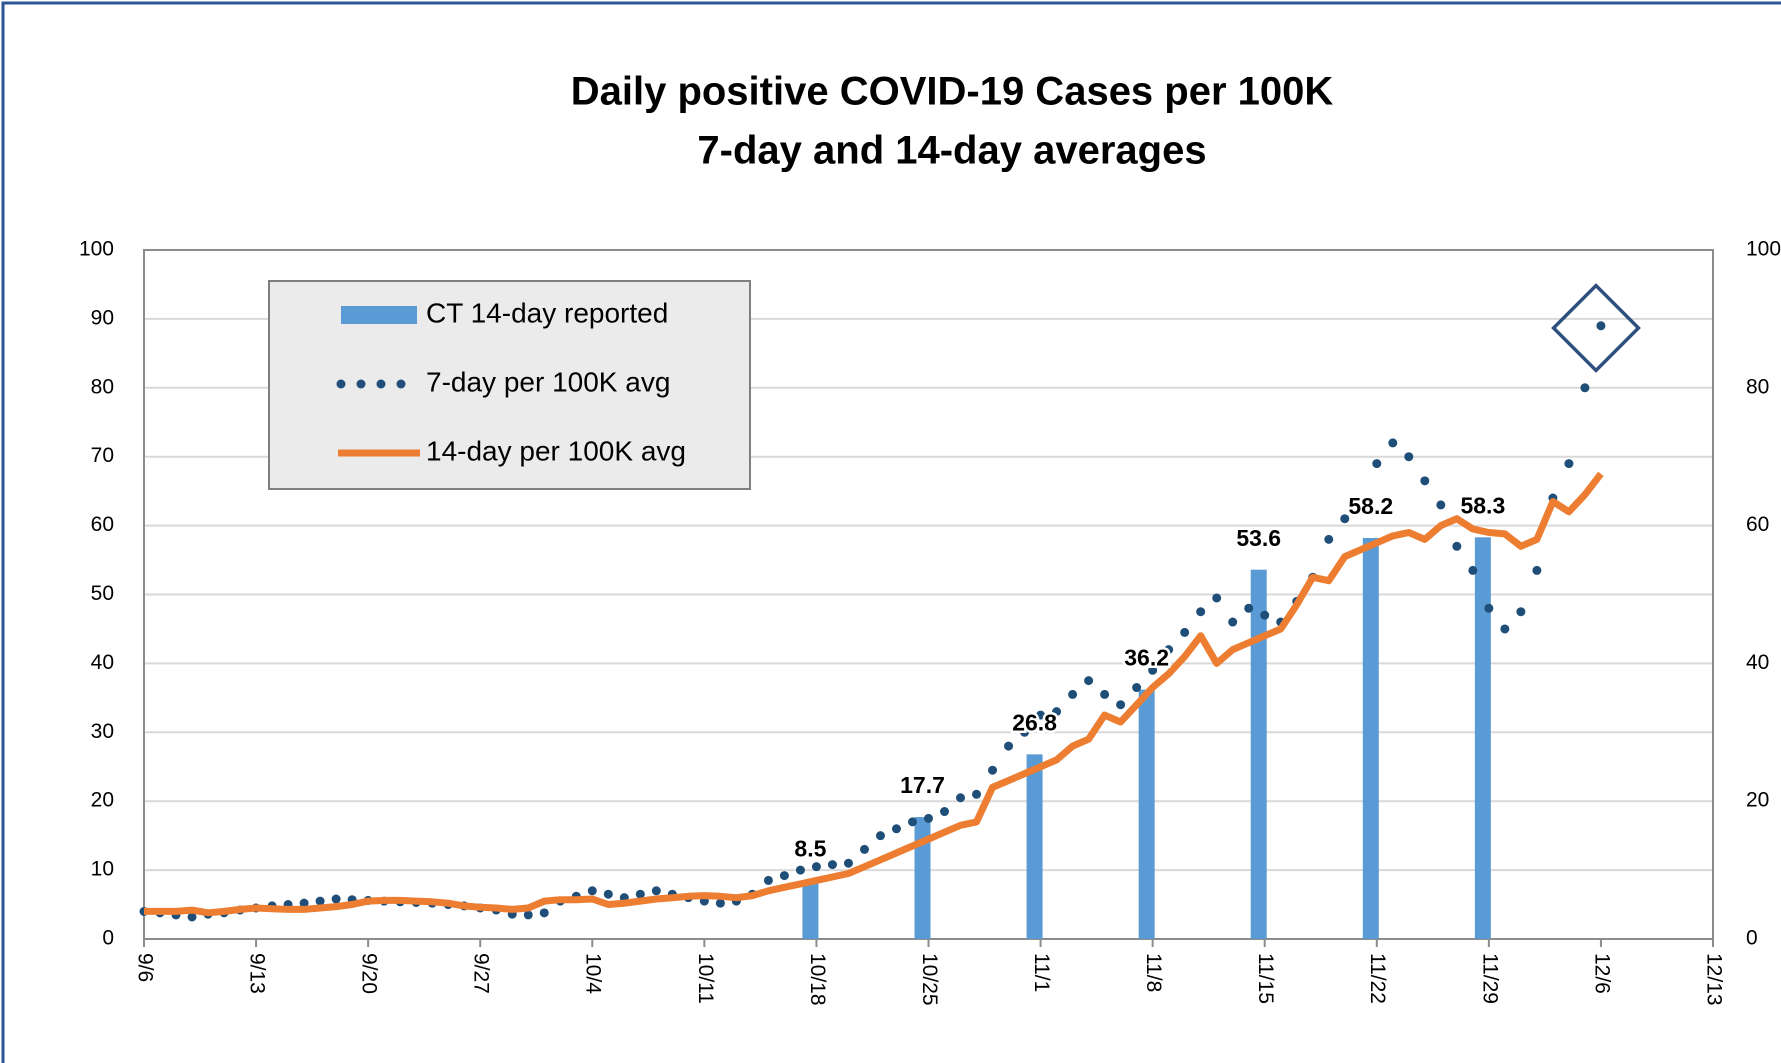  Describe the element at coordinates (705, 978) in the screenshot. I see `x-tick-label: 10/11` at that location.